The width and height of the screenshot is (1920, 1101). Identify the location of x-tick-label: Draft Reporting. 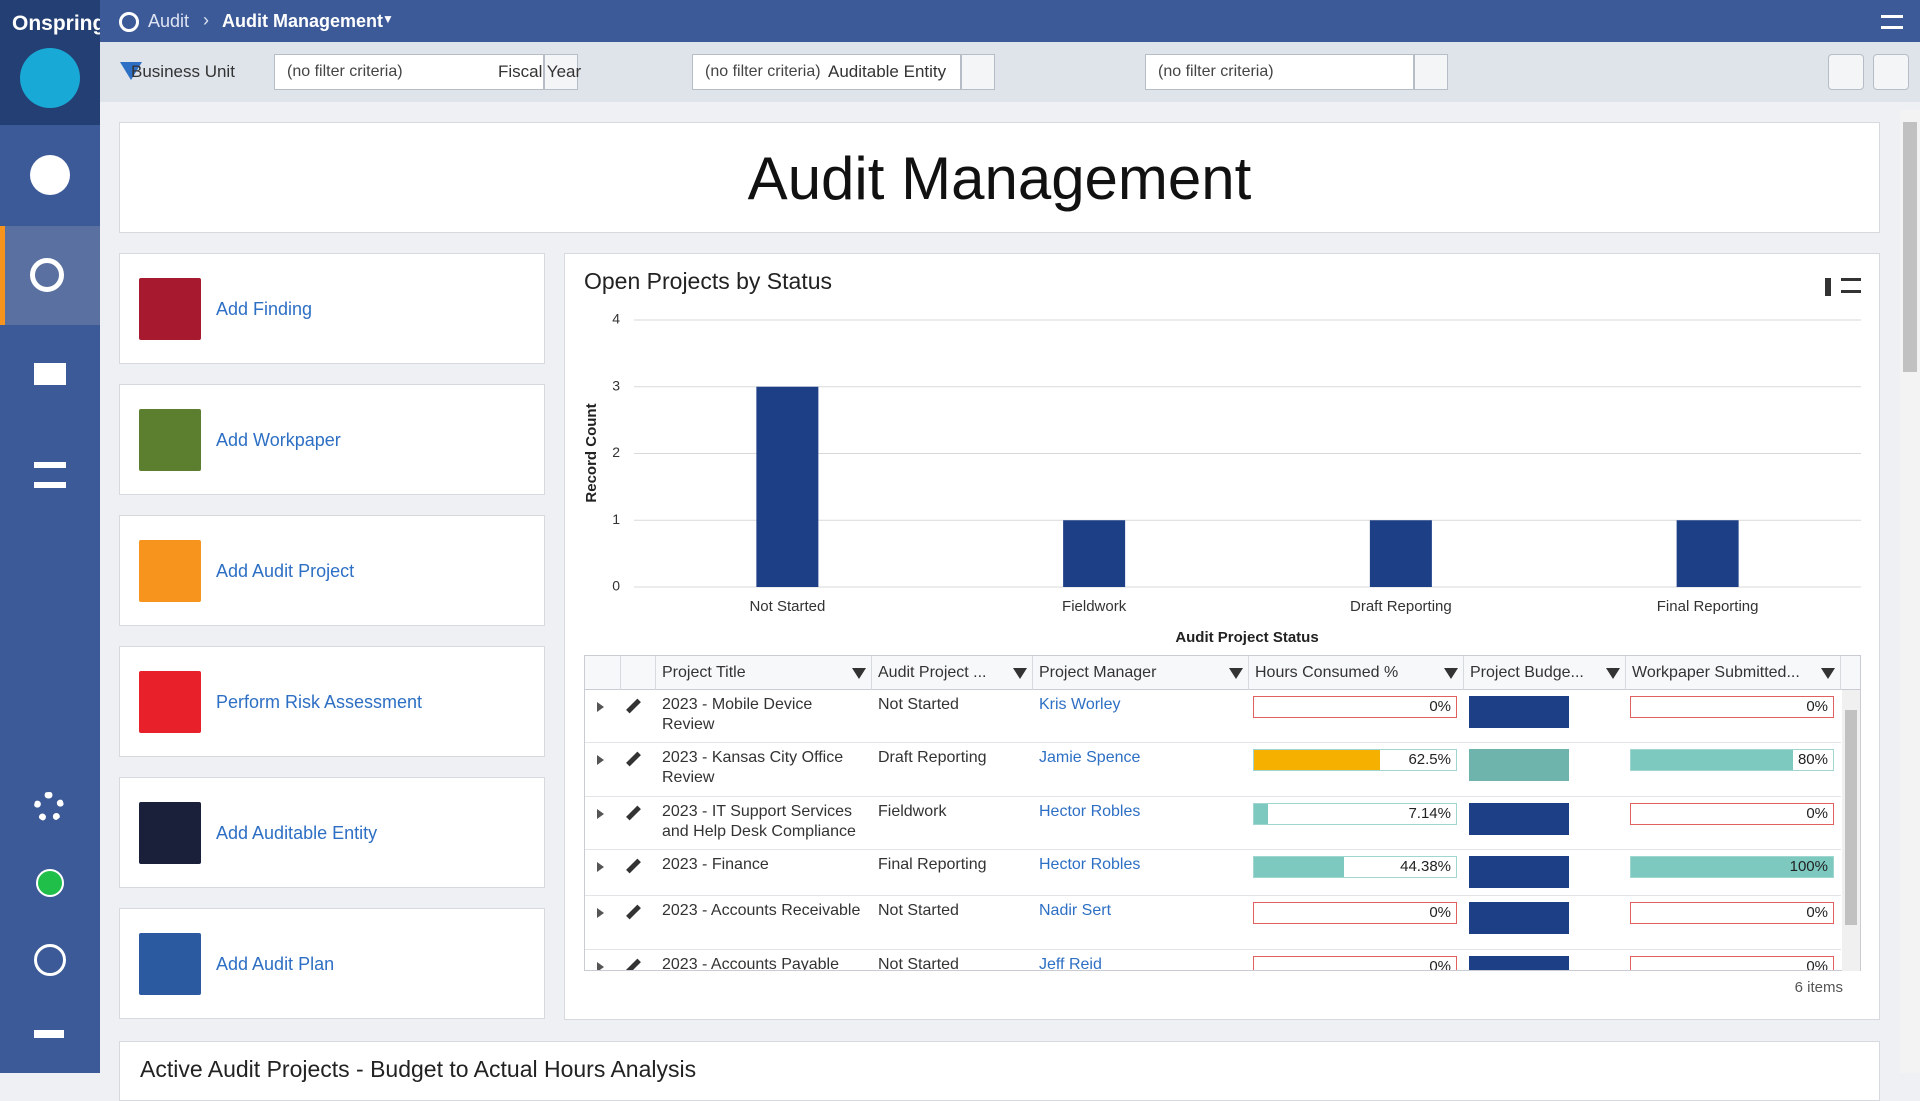
(1401, 606).